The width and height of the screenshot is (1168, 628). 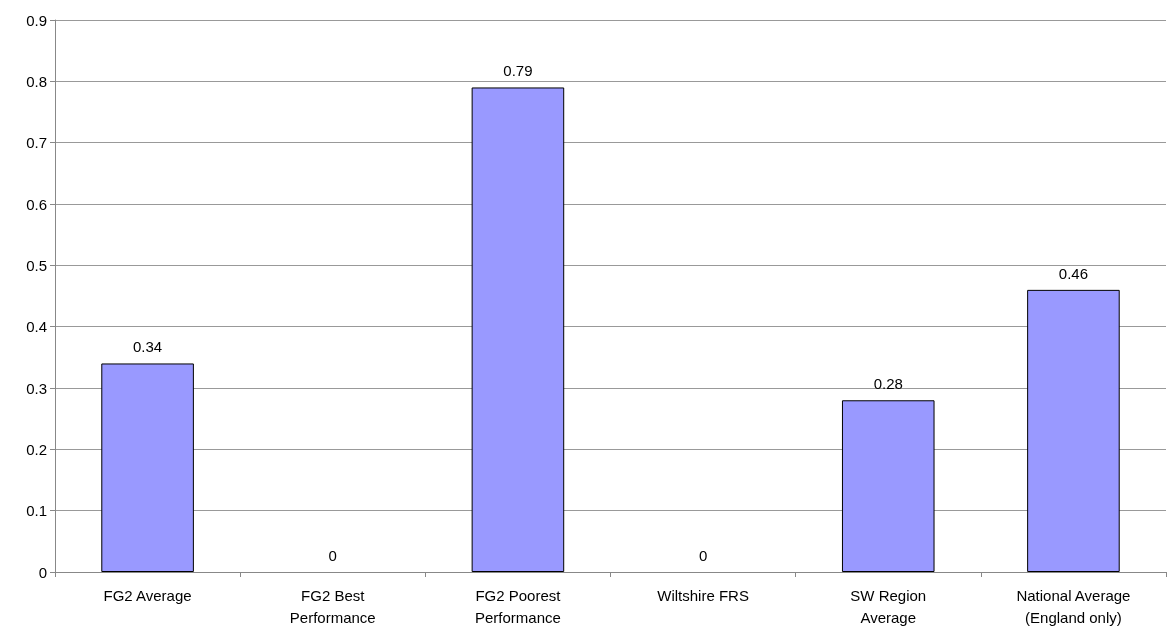 I want to click on data-label: 0.46, so click(x=1073, y=273).